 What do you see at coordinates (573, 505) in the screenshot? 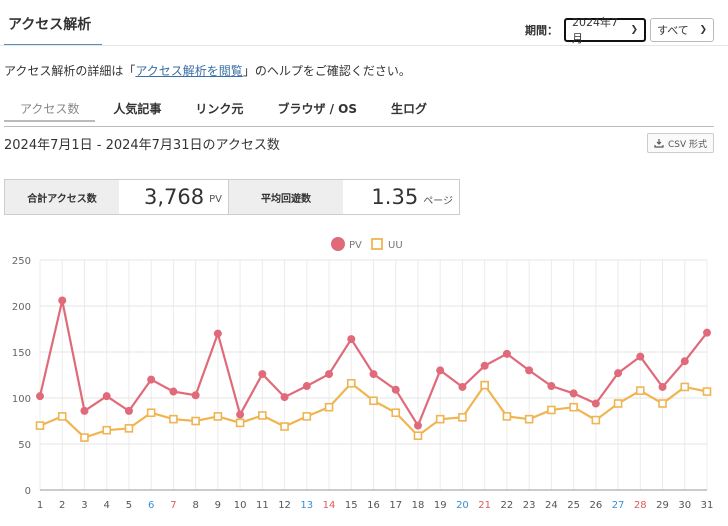
I see `x-tick-label: 25` at bounding box center [573, 505].